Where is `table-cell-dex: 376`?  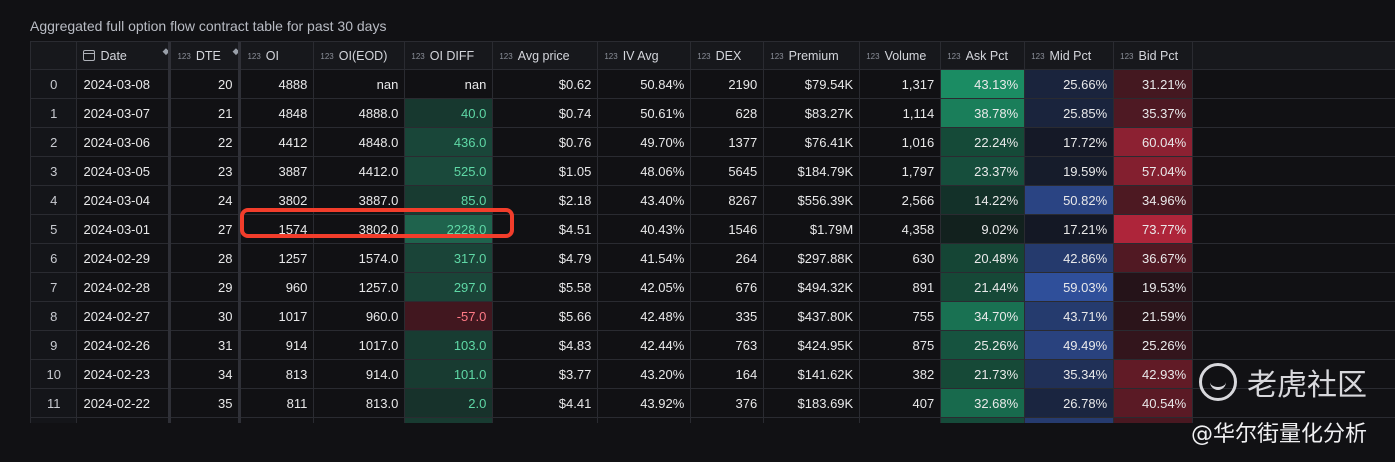 table-cell-dex: 376 is located at coordinates (727, 403).